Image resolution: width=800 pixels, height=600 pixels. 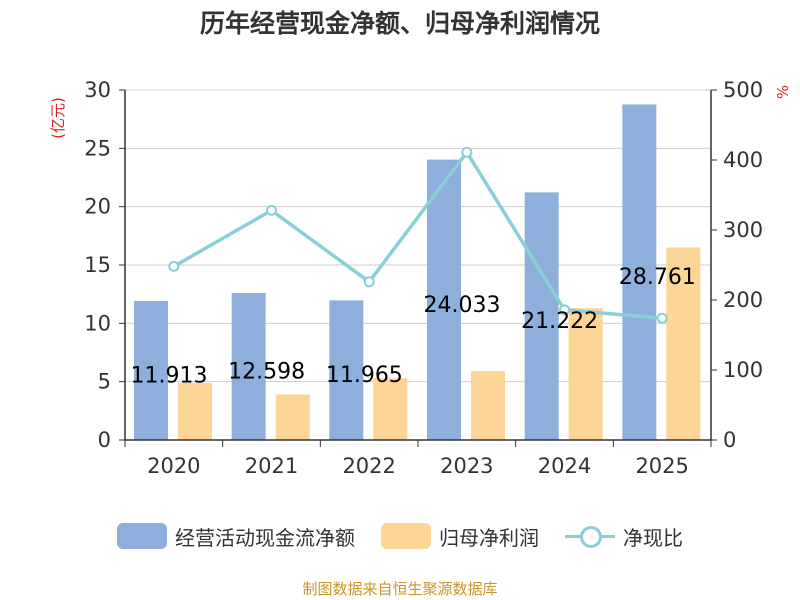 What do you see at coordinates (364, 375) in the screenshot?
I see `data-label-cashflow: 11.965` at bounding box center [364, 375].